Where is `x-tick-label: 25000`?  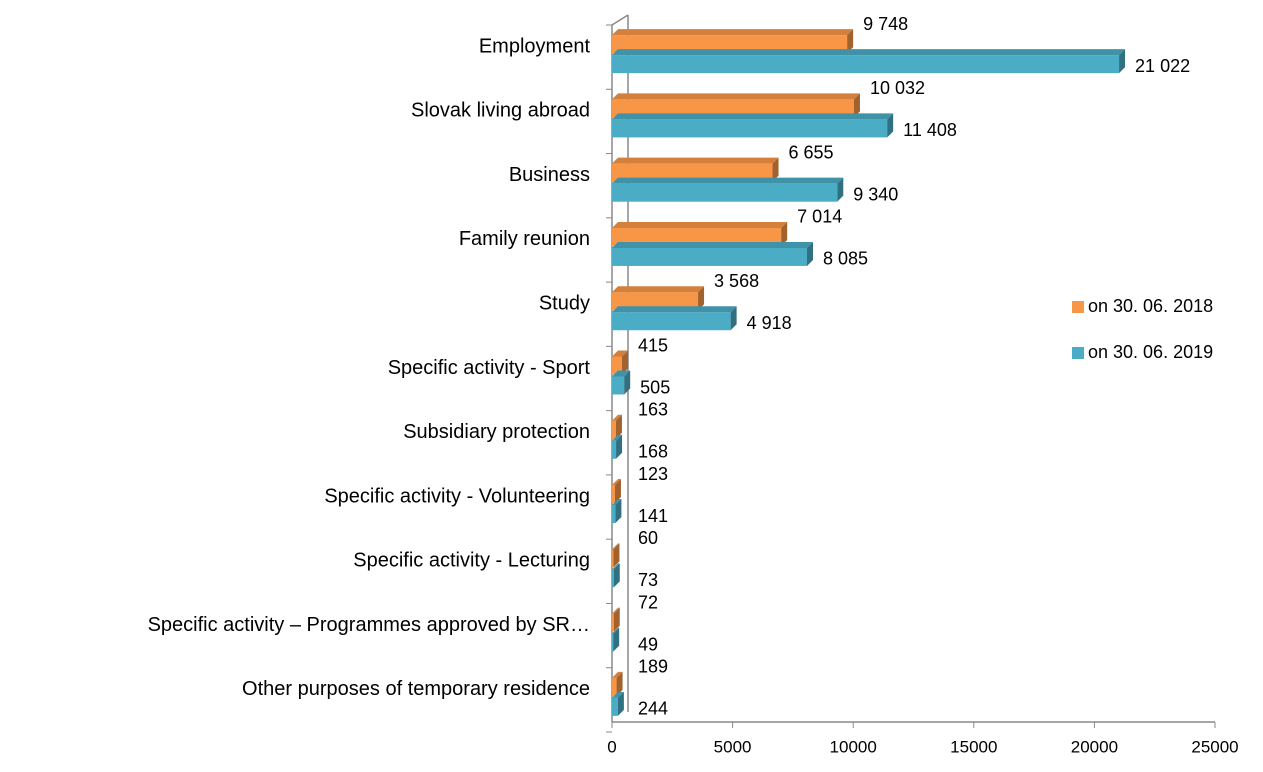 x-tick-label: 25000 is located at coordinates (1214, 746).